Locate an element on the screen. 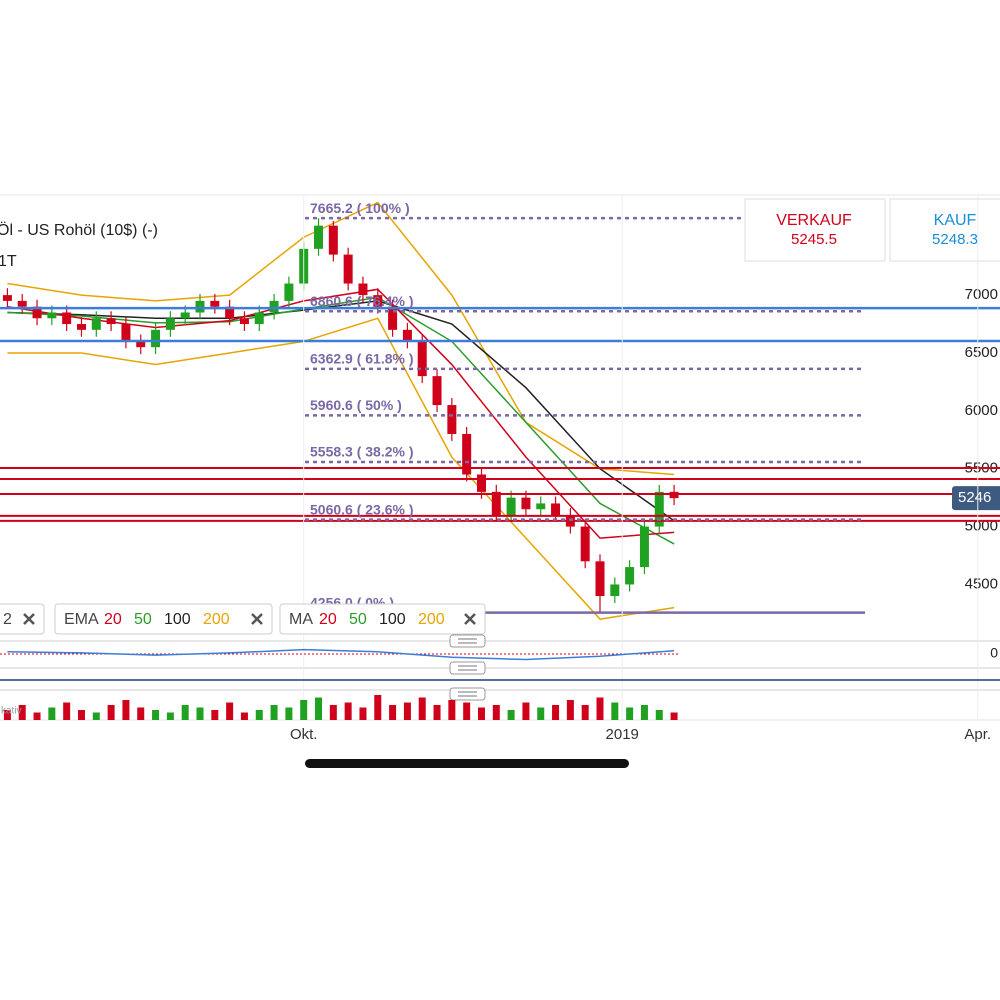 This screenshot has height=1000, width=1000. y-tick-label: 7000 is located at coordinates (981, 294).